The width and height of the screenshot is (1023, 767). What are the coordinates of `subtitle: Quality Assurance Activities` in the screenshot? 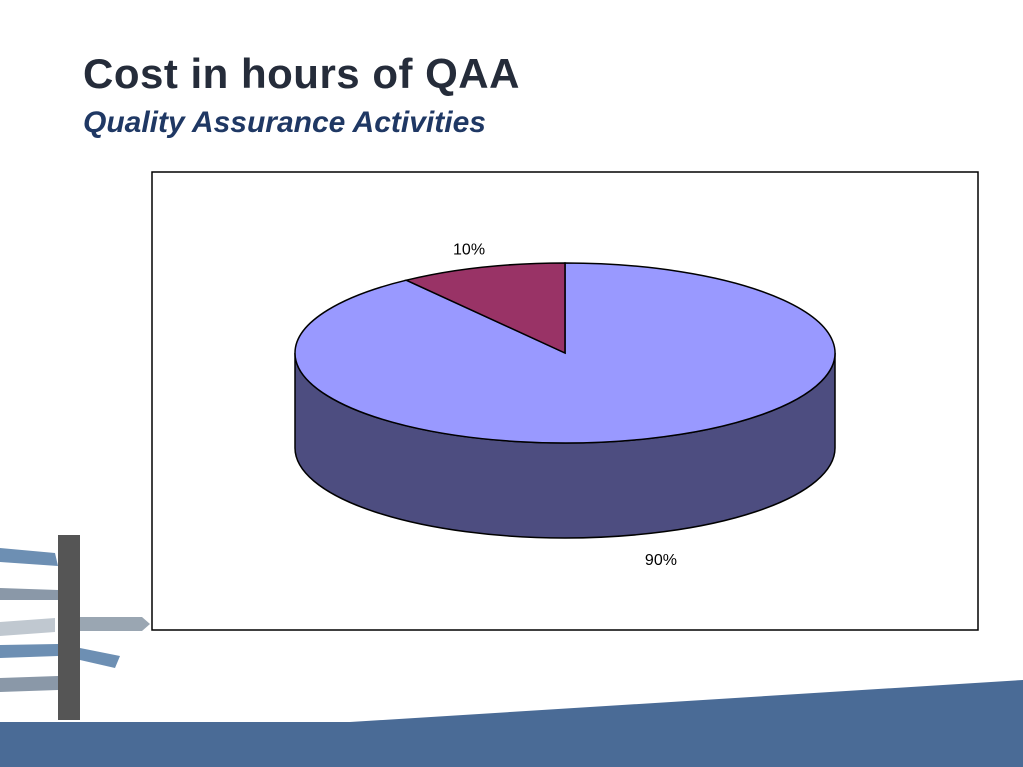 It's located at (284, 122).